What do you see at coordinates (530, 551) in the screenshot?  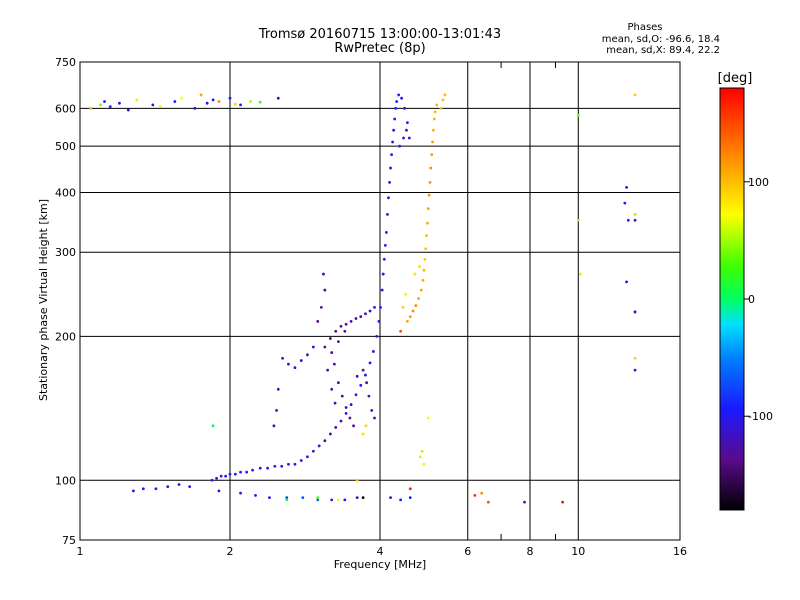 I see `x-tick-label: 8` at bounding box center [530, 551].